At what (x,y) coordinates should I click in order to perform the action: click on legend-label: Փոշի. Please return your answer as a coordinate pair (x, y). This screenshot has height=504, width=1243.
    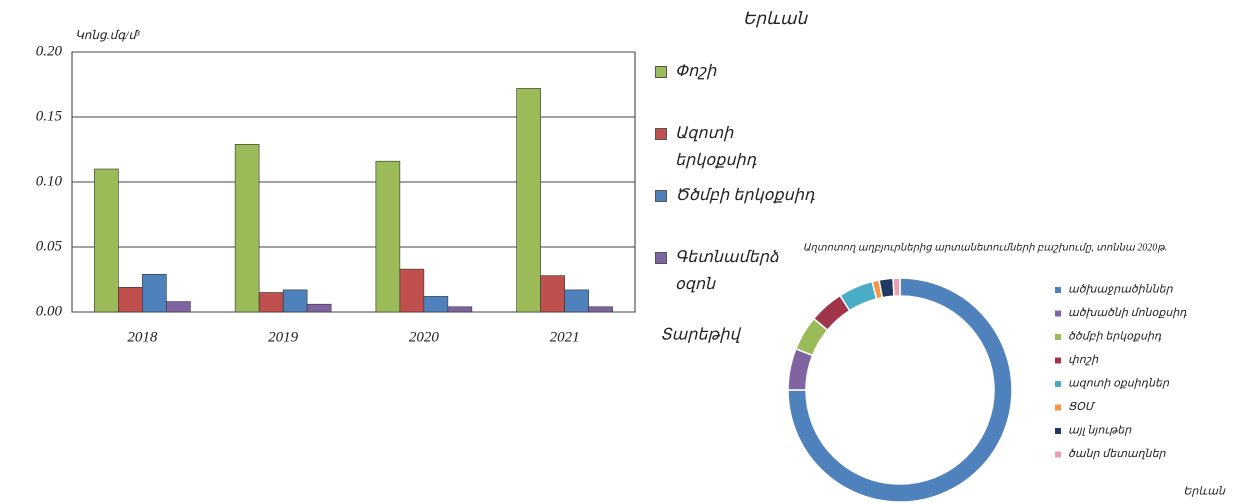
    Looking at the image, I should click on (696, 71).